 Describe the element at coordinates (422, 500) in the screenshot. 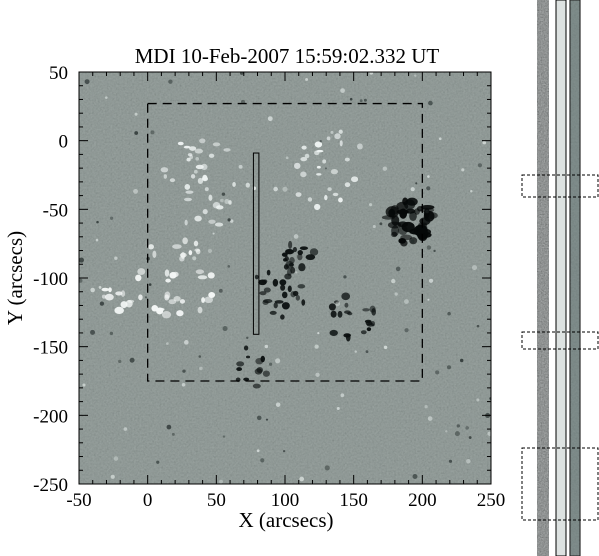

I see `x-tick-label: 200` at that location.